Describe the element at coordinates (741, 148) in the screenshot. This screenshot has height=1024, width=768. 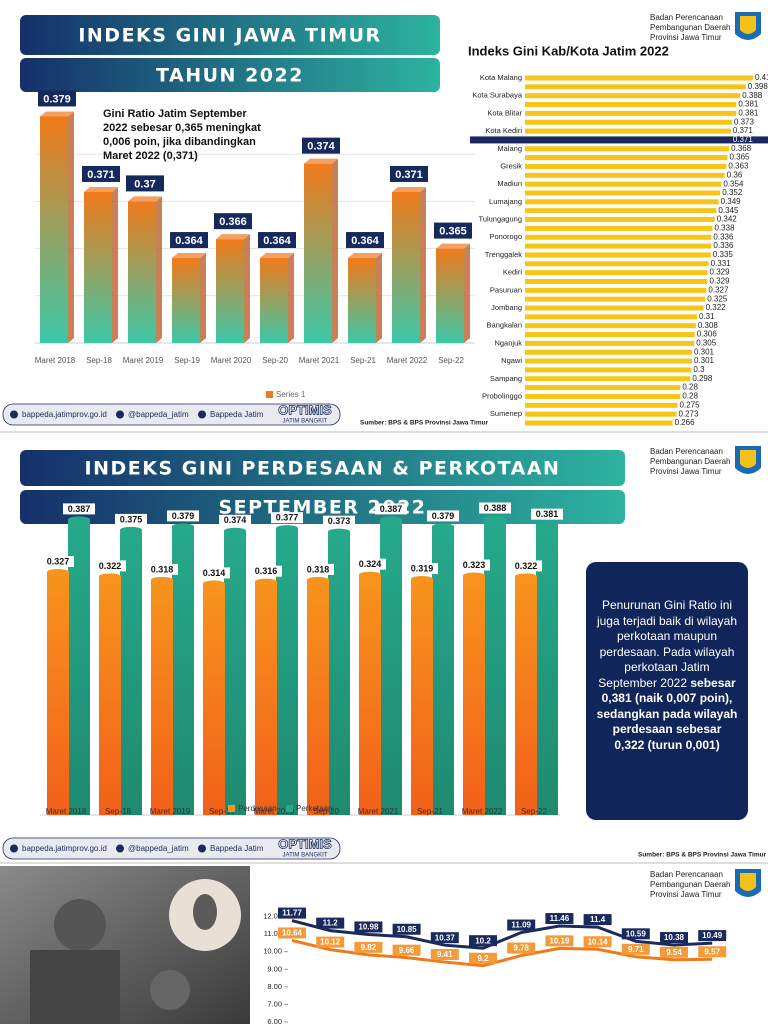
I see `value-label: 0.368` at that location.